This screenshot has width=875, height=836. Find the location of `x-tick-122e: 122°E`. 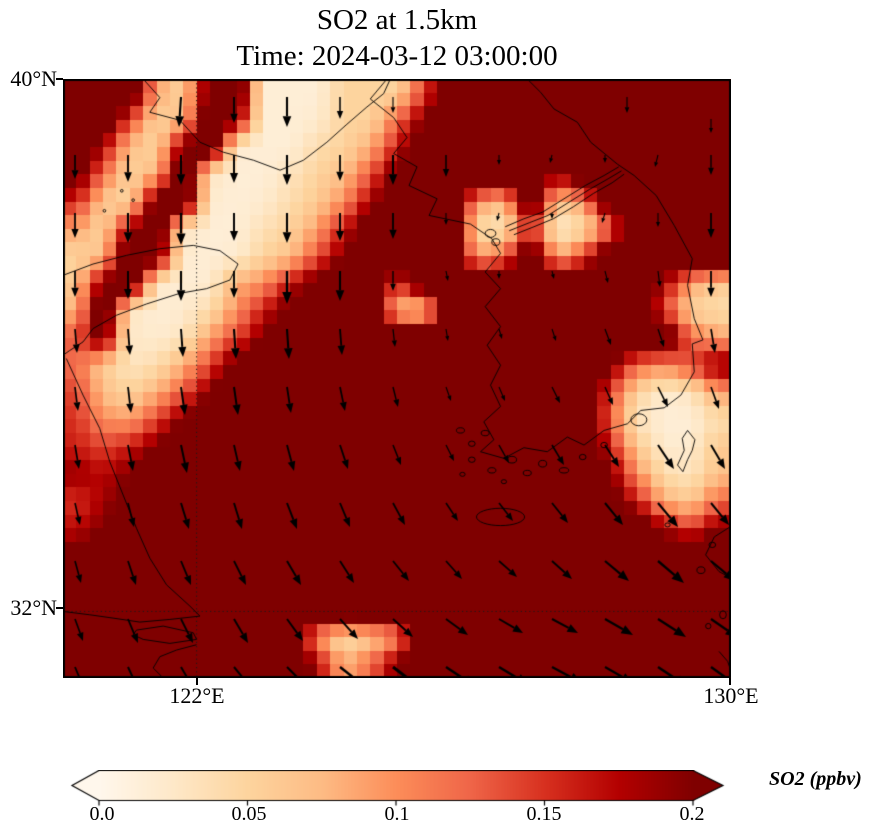

x-tick-122e: 122°E is located at coordinates (197, 695).